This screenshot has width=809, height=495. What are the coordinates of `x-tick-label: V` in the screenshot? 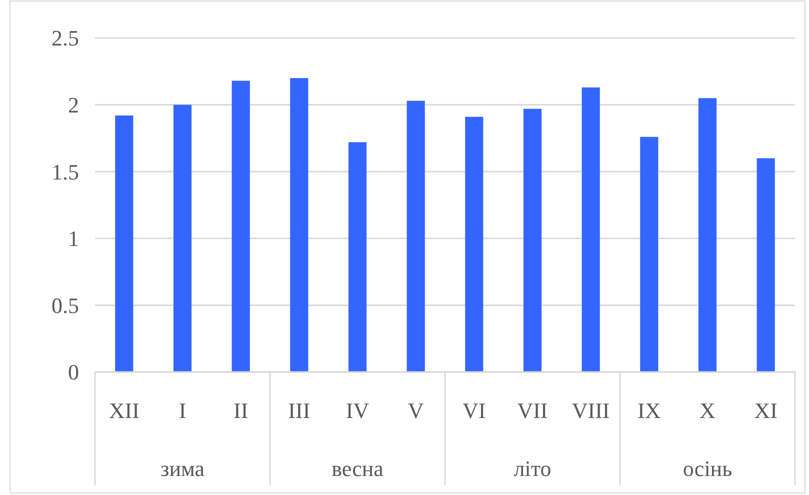 It's located at (416, 410).